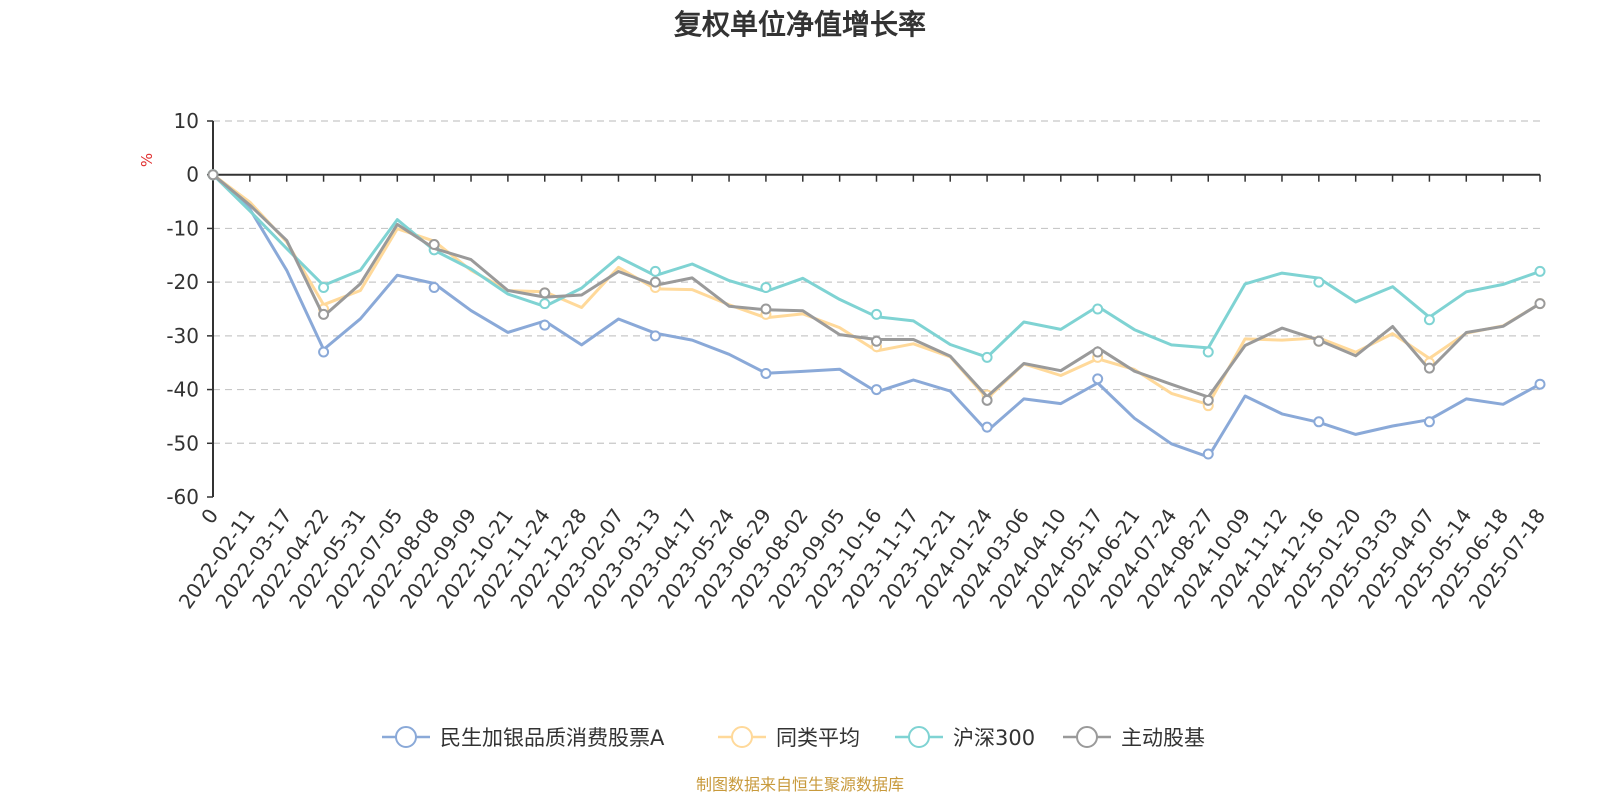  I want to click on y-tick-label: -60, so click(182, 497).